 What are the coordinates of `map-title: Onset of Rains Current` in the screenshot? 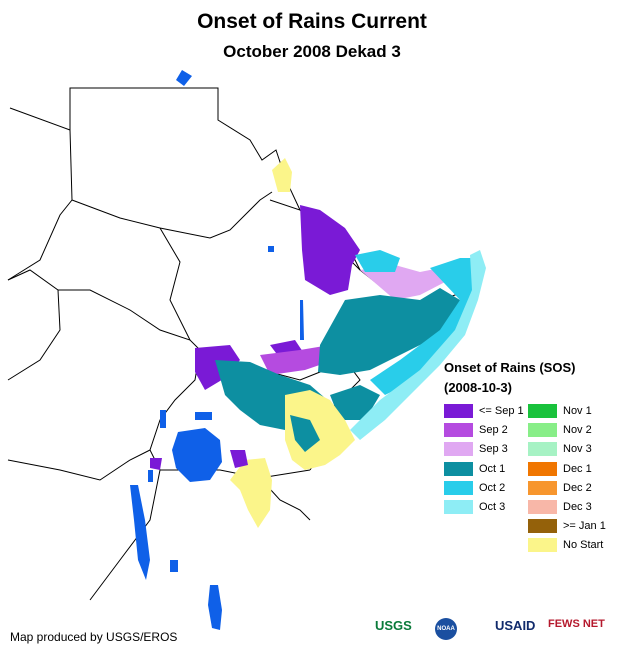 It's located at (312, 21).